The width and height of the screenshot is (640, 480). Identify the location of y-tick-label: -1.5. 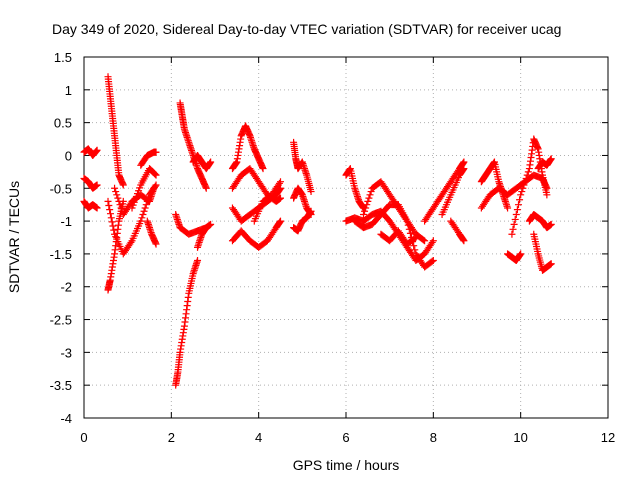
(61, 254).